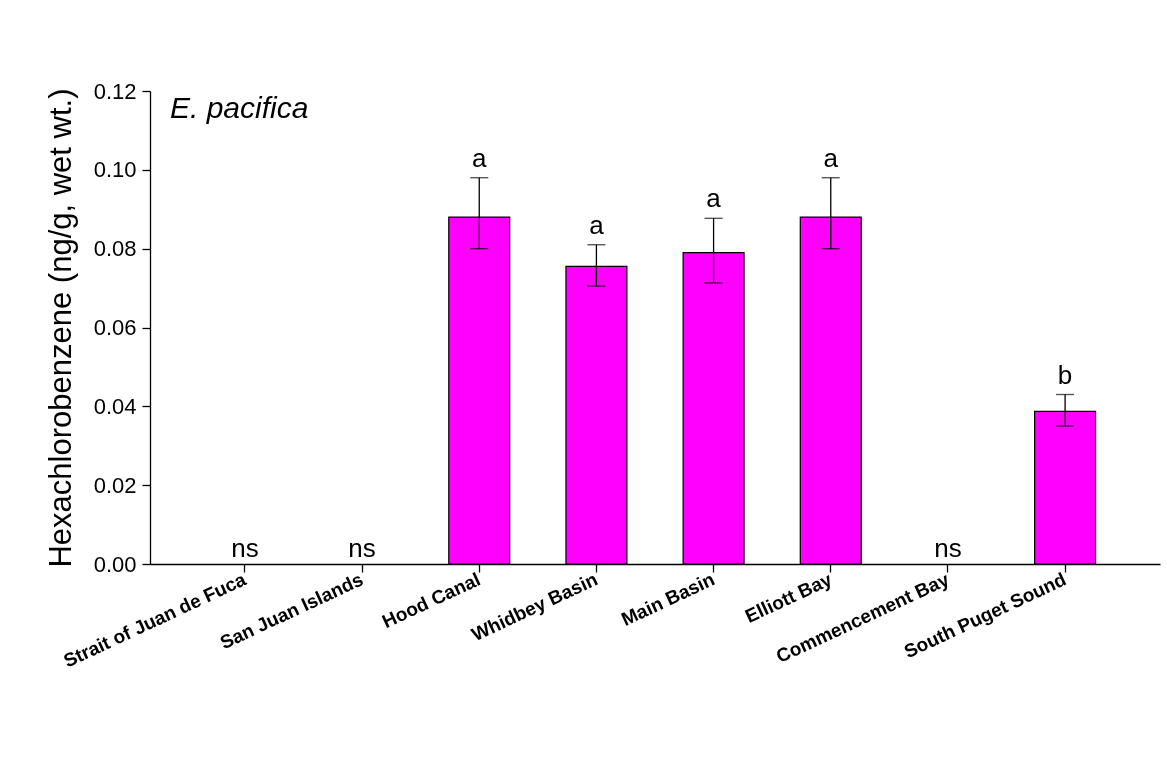  Describe the element at coordinates (115, 485) in the screenshot. I see `y-tick-label: 0.02` at that location.